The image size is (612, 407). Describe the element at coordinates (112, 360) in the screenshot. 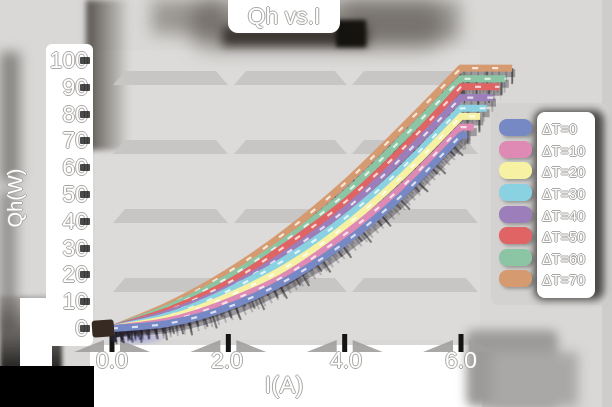

I see `x-tick-label: 0.0` at that location.